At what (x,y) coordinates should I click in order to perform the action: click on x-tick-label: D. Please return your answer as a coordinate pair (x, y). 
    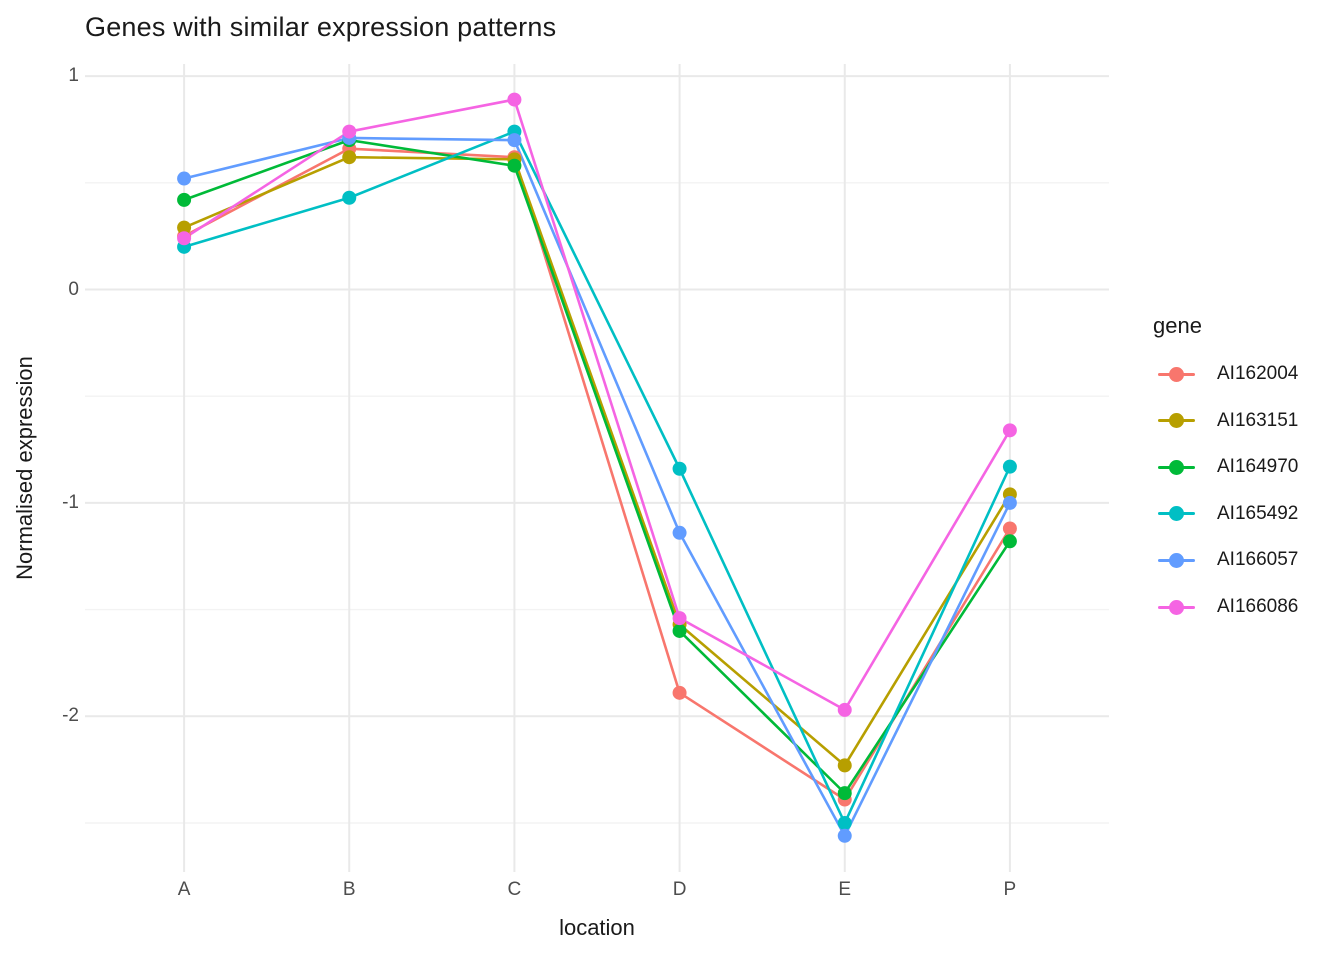
    Looking at the image, I should click on (679, 889).